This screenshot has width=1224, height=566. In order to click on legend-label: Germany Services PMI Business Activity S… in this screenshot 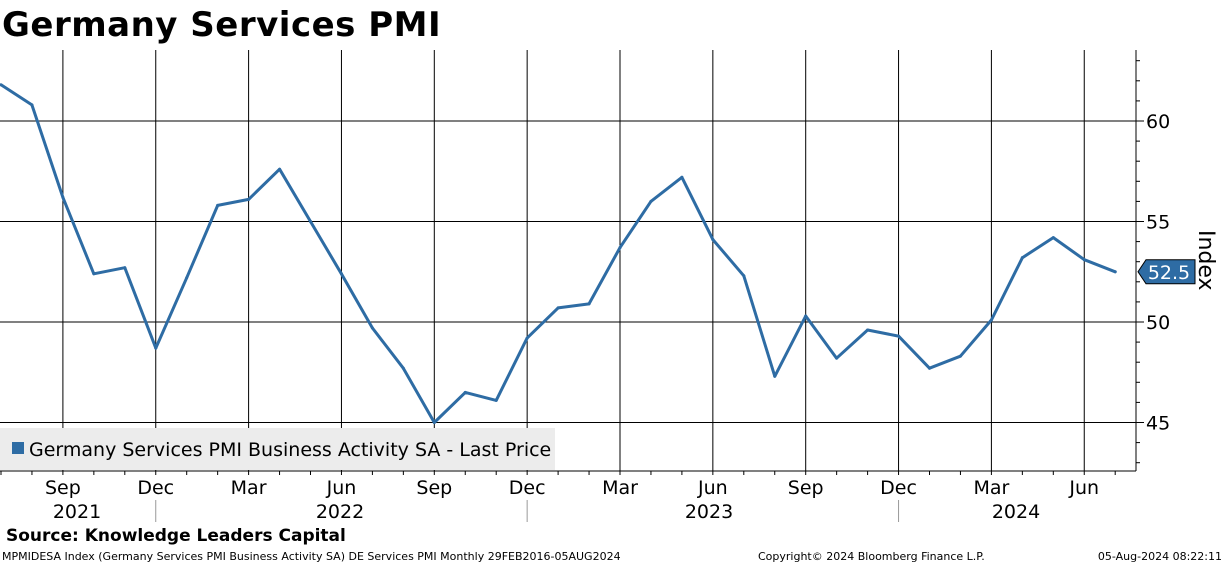, I will do `click(290, 450)`.